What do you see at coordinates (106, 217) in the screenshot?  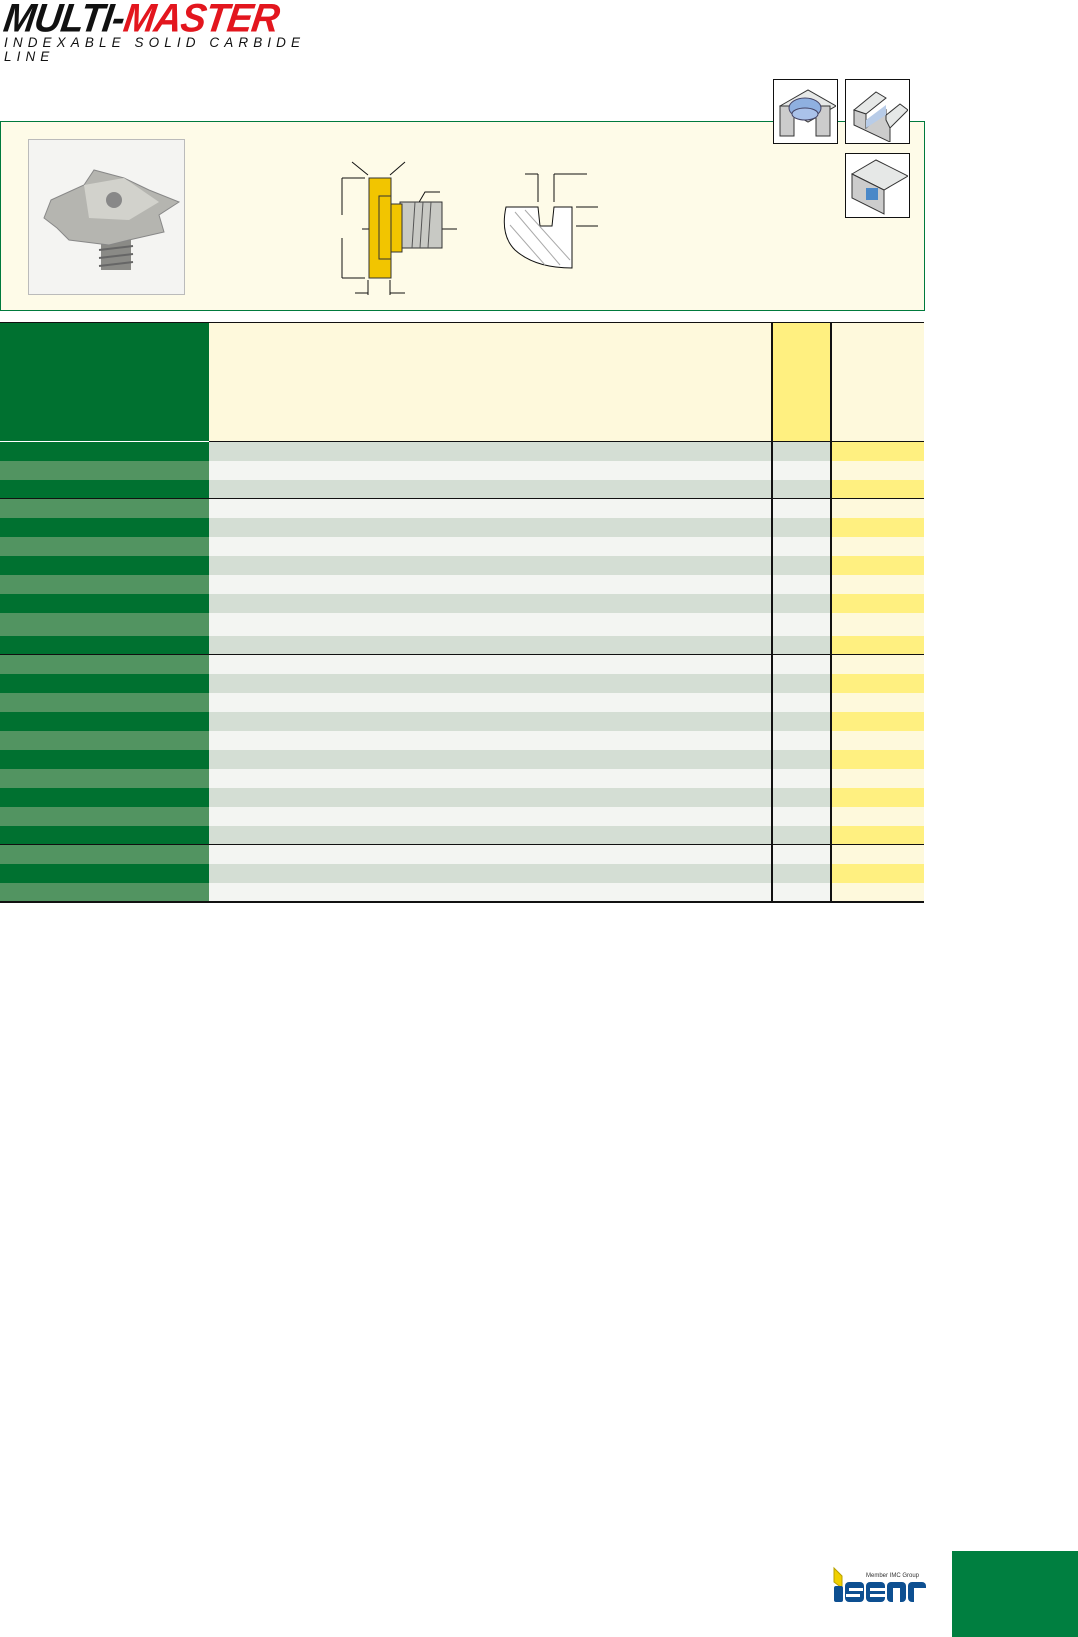 I see `product-photo` at bounding box center [106, 217].